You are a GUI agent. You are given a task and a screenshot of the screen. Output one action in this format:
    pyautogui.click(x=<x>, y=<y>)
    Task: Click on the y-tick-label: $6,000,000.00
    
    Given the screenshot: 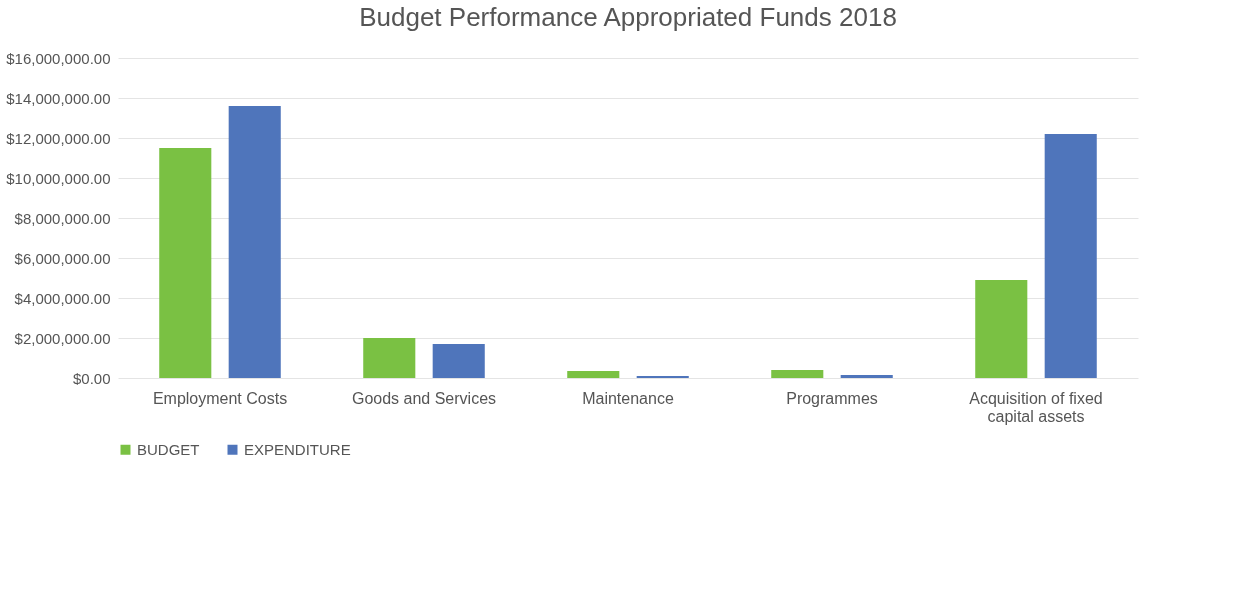 What is the action you would take?
    pyautogui.click(x=62, y=258)
    